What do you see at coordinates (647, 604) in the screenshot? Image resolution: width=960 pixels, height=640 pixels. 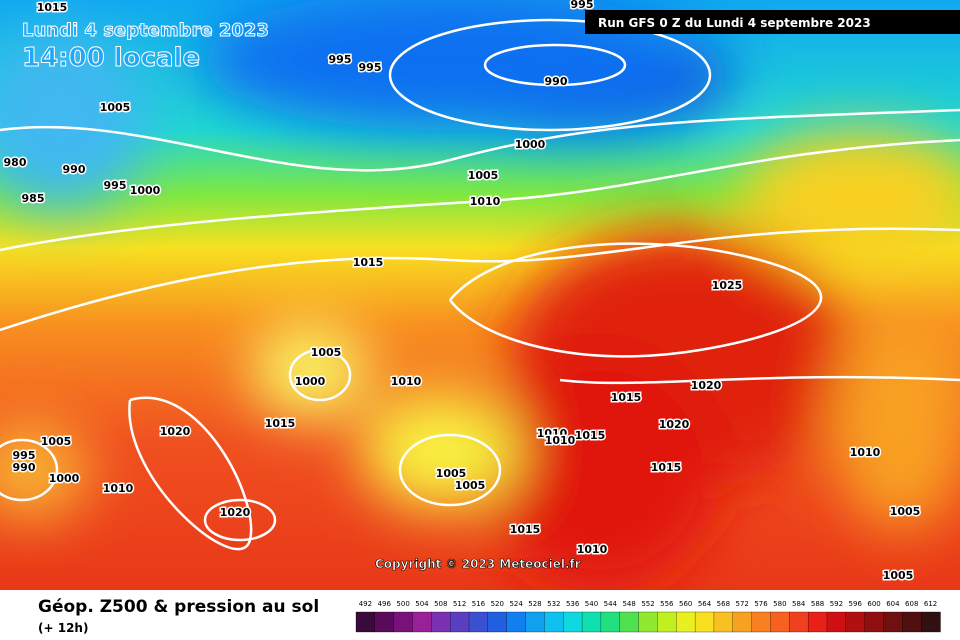 I see `scale-label: 552` at bounding box center [647, 604].